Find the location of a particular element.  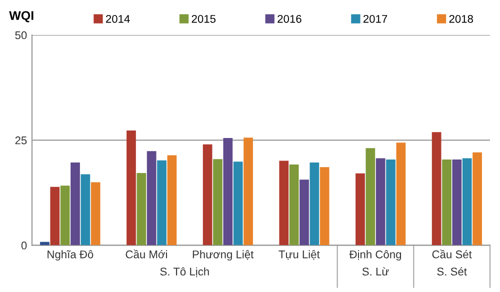

x-tick-label: Cầu Sét is located at coordinates (452, 254).